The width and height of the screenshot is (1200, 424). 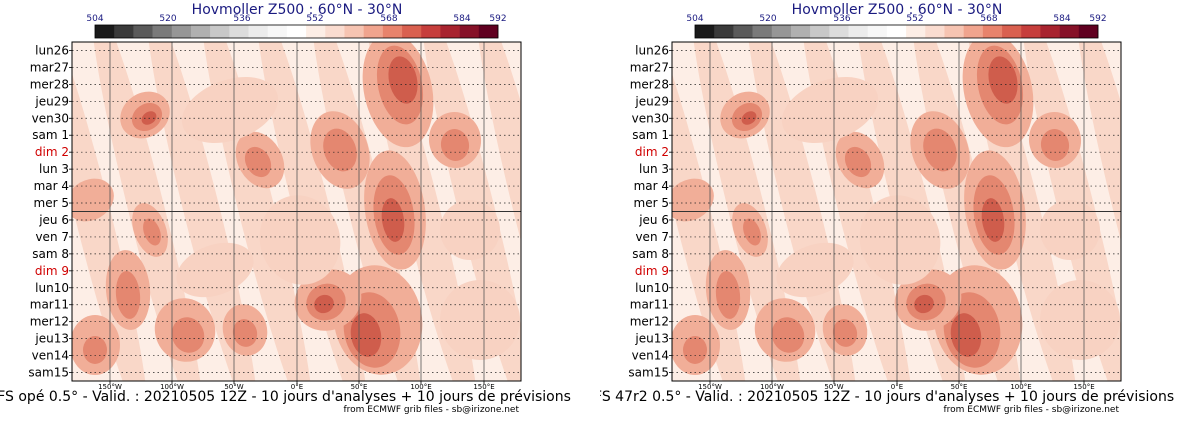 I want to click on date-label: dim 2, so click(x=652, y=152).